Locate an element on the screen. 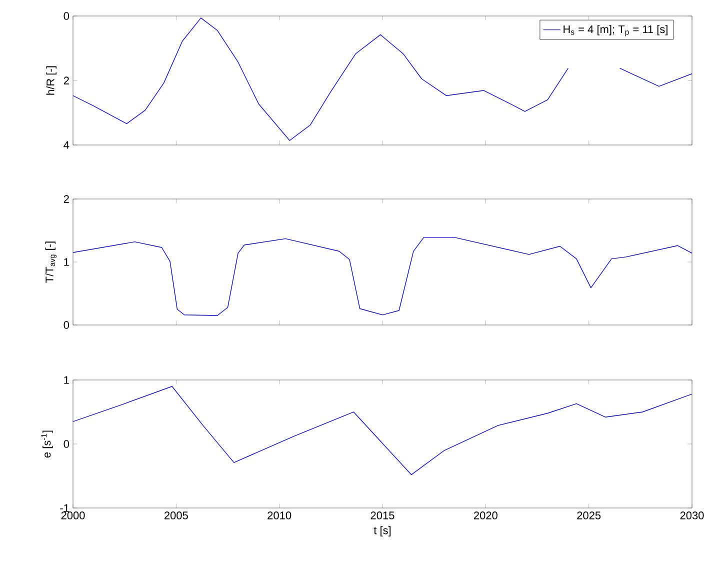 The image size is (720, 569). x-tick-label: 2000 is located at coordinates (73, 516).